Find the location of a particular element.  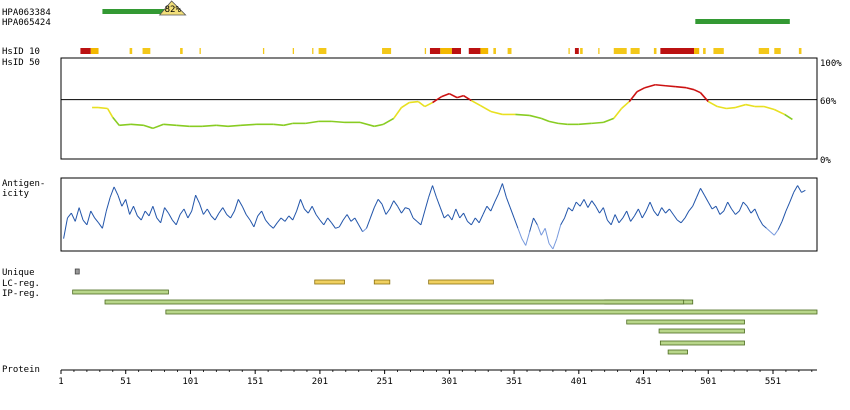

axis-tick-label: 251 is located at coordinates (384, 382).